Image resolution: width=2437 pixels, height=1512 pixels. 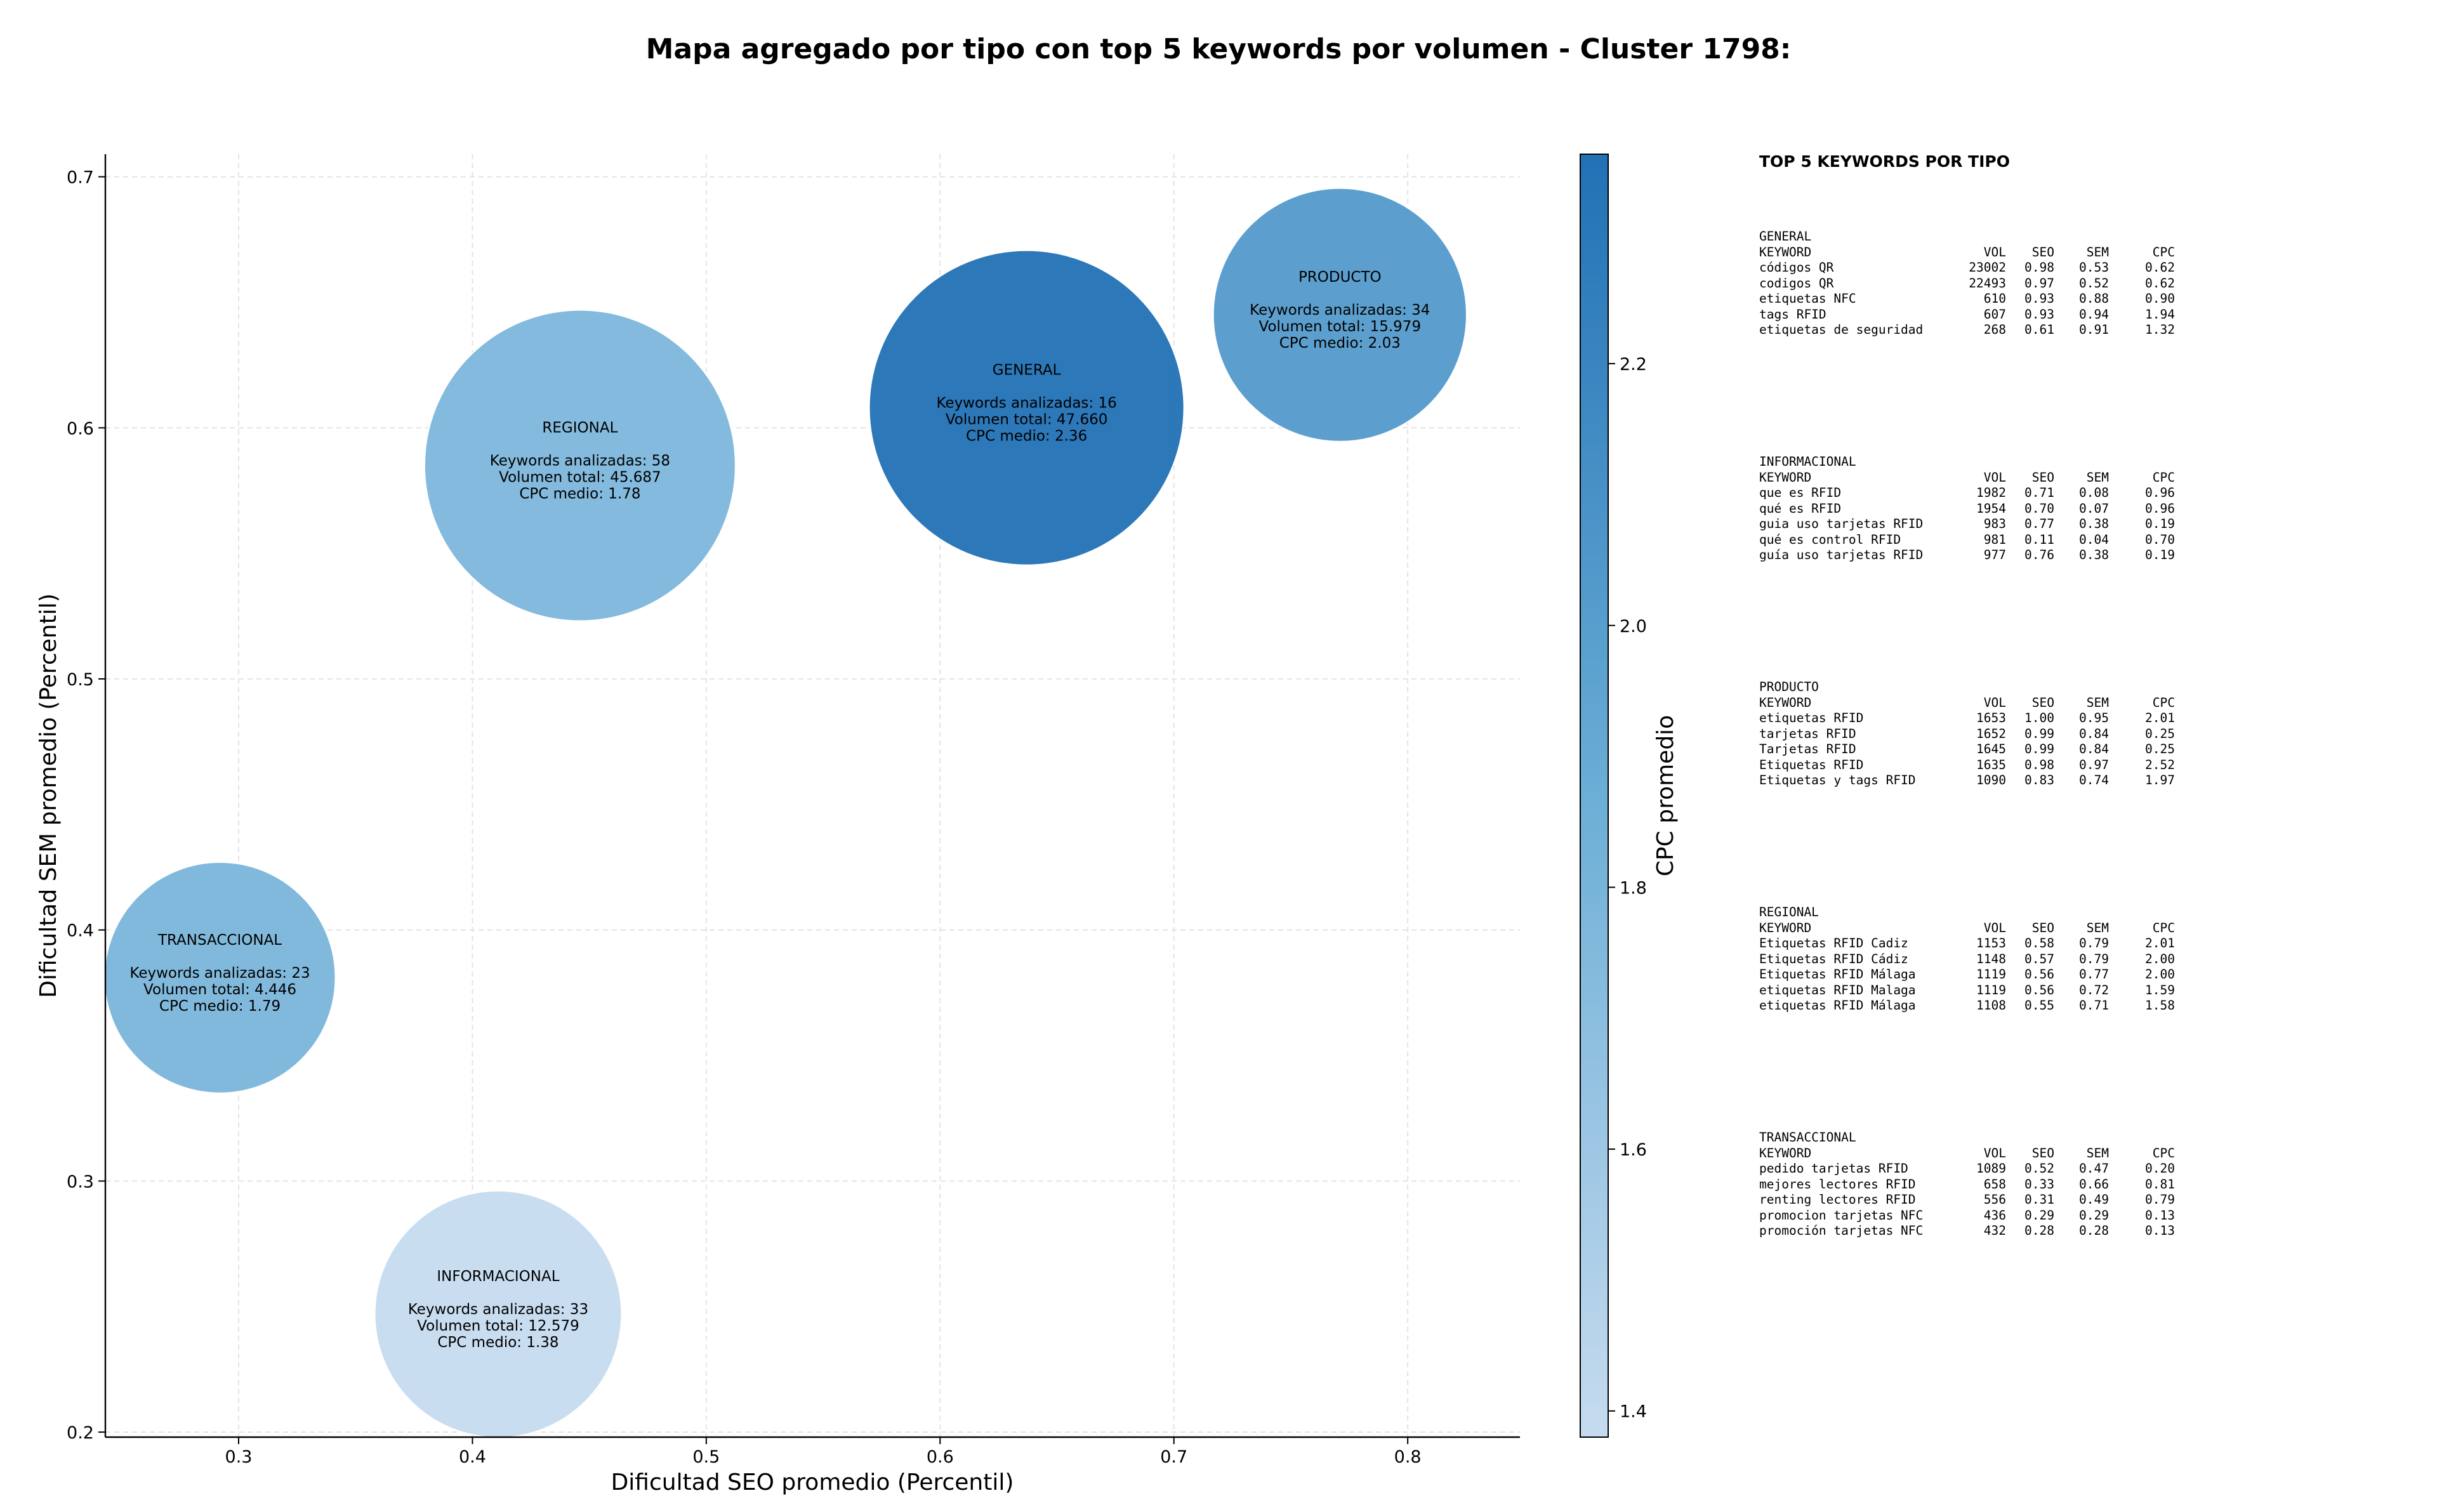 What do you see at coordinates (2094, 268) in the screenshot?
I see `sem-cell: 0.53` at bounding box center [2094, 268].